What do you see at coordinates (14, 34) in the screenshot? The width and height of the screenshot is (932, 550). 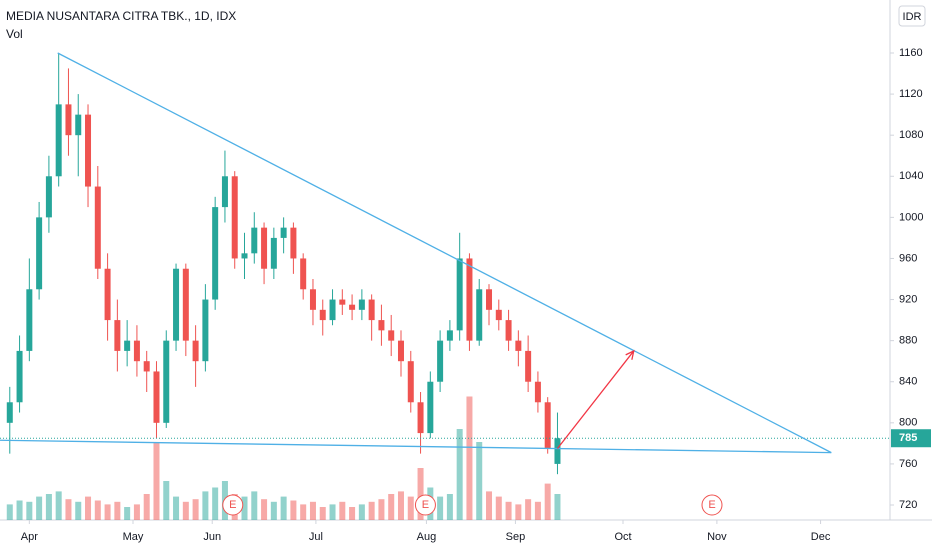 I see `volume-label: Vol` at bounding box center [14, 34].